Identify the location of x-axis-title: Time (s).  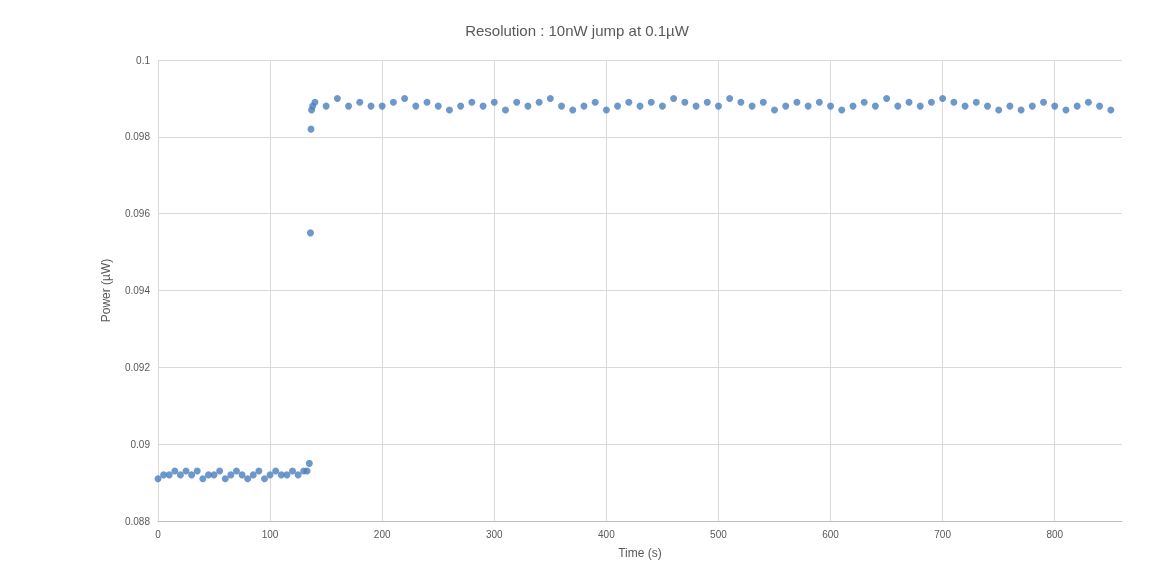
(640, 553).